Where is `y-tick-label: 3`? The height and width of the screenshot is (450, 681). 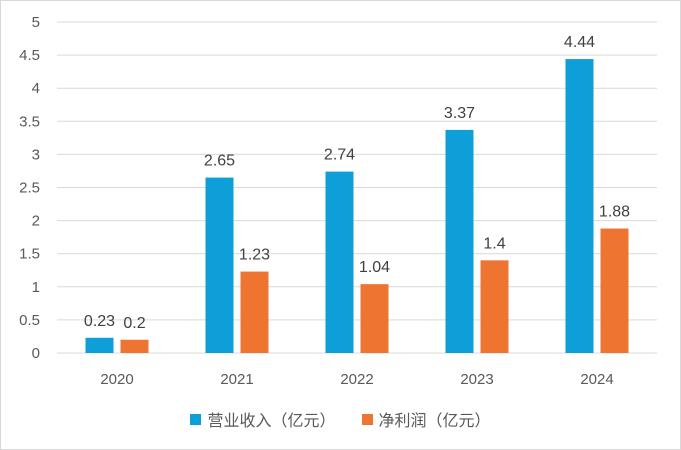
y-tick-label: 3 is located at coordinates (36, 154).